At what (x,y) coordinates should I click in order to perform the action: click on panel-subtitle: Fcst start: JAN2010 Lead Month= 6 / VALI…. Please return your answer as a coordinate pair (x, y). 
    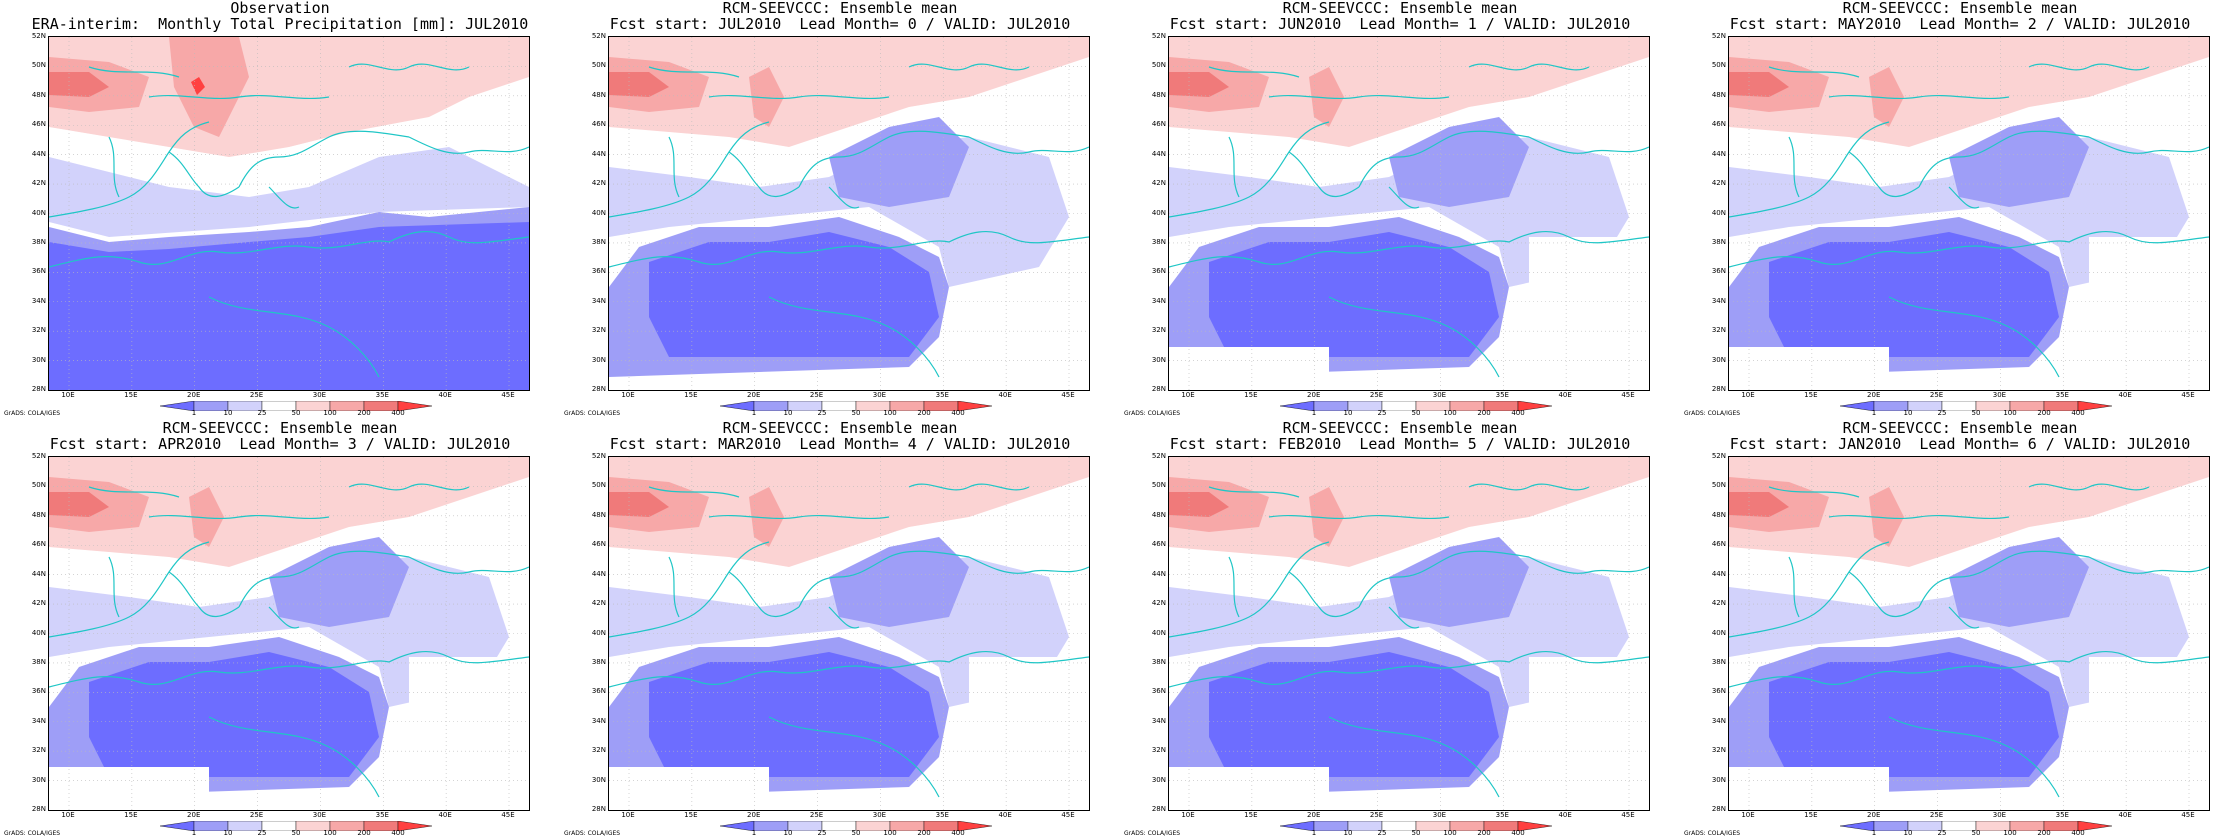
    Looking at the image, I should click on (1960, 444).